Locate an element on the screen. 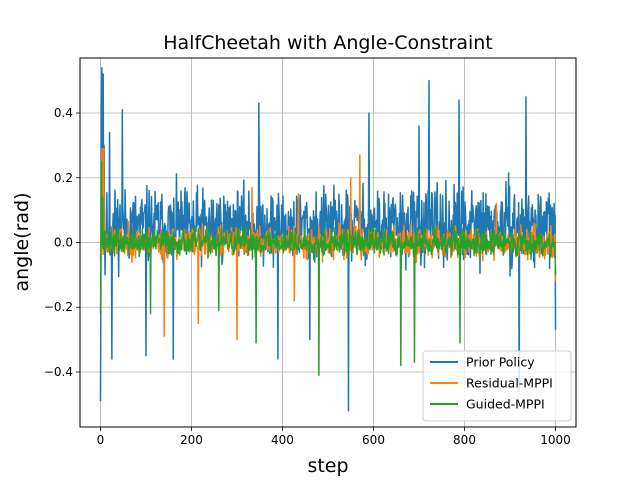 The height and width of the screenshot is (480, 640). x-tick-label: 0 is located at coordinates (101, 440).